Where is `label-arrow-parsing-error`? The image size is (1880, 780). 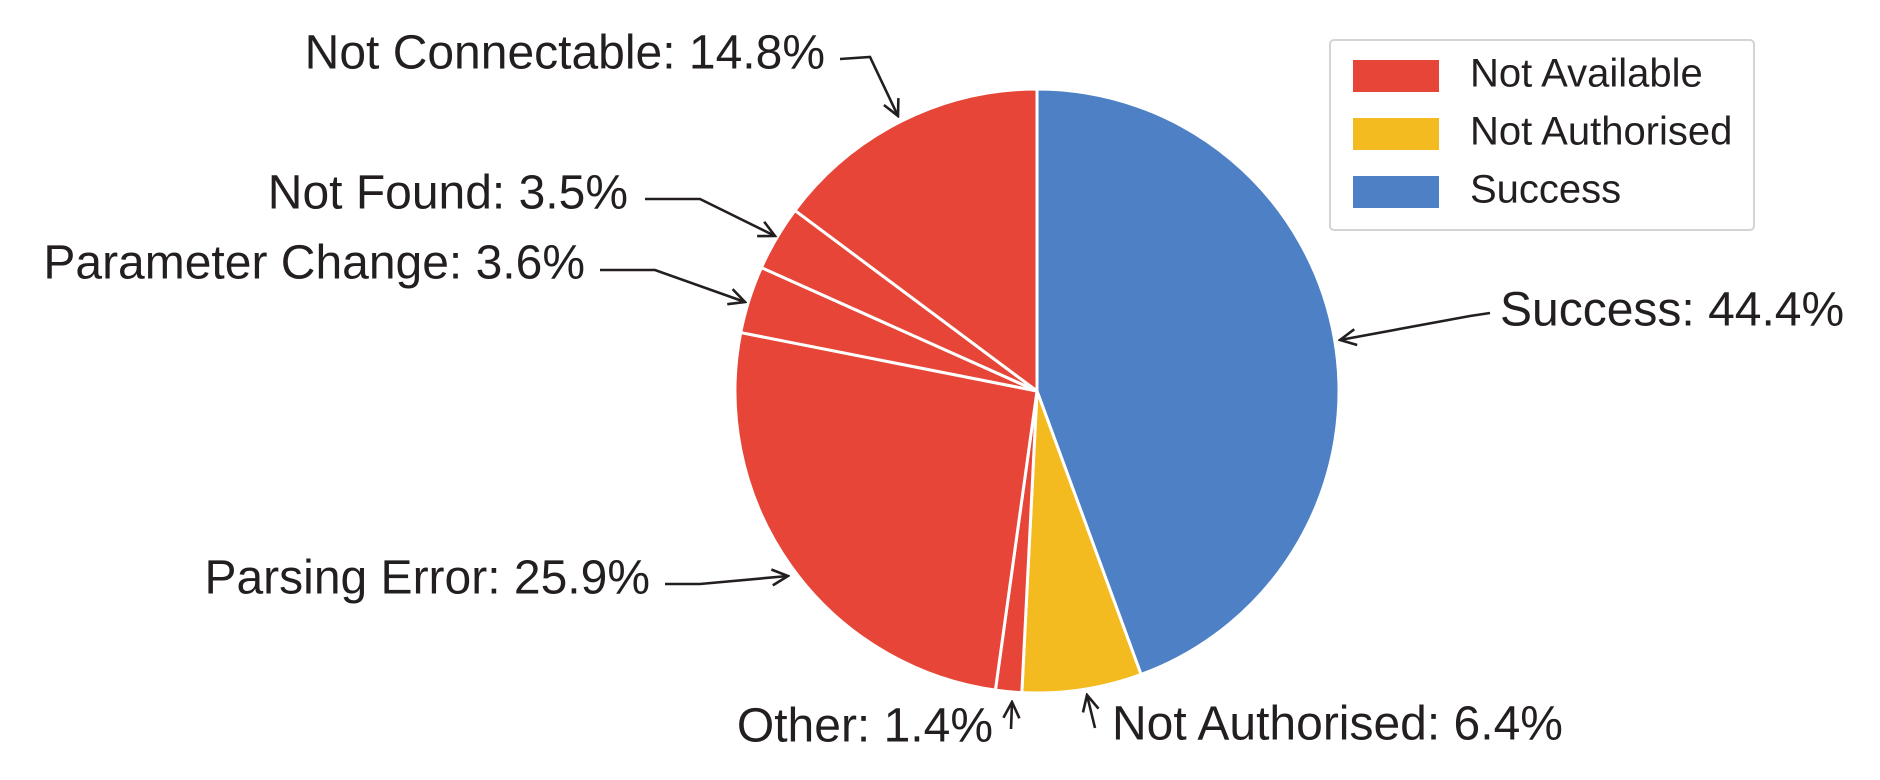
label-arrow-parsing-error is located at coordinates (726, 580).